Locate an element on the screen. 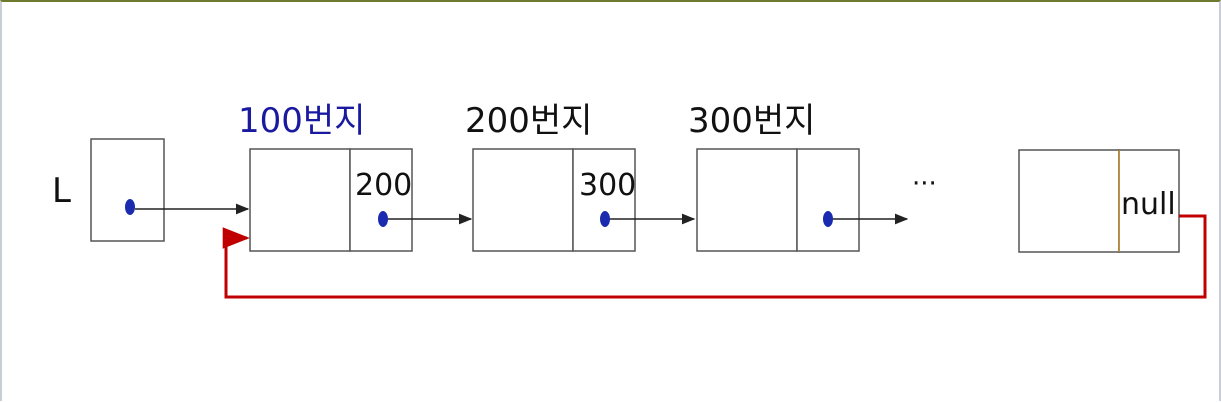 This screenshot has height=403, width=1221. node-address-label: 300번지 is located at coordinates (751, 121).